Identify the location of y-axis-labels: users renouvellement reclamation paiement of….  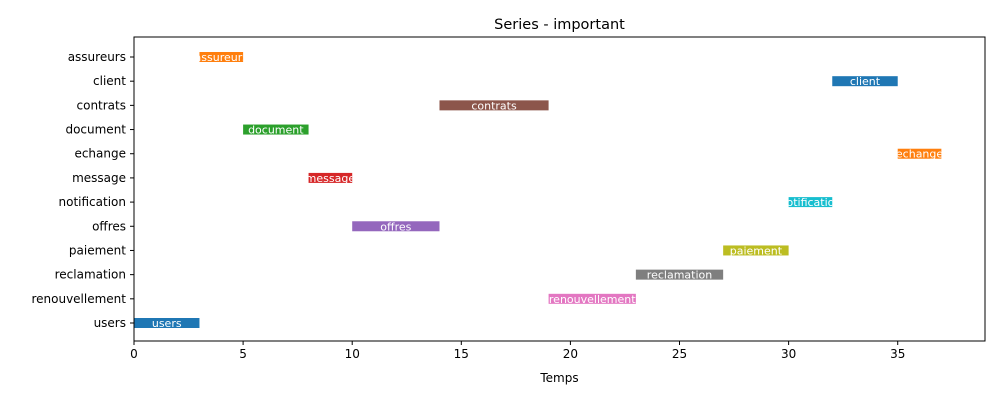
(82, 190).